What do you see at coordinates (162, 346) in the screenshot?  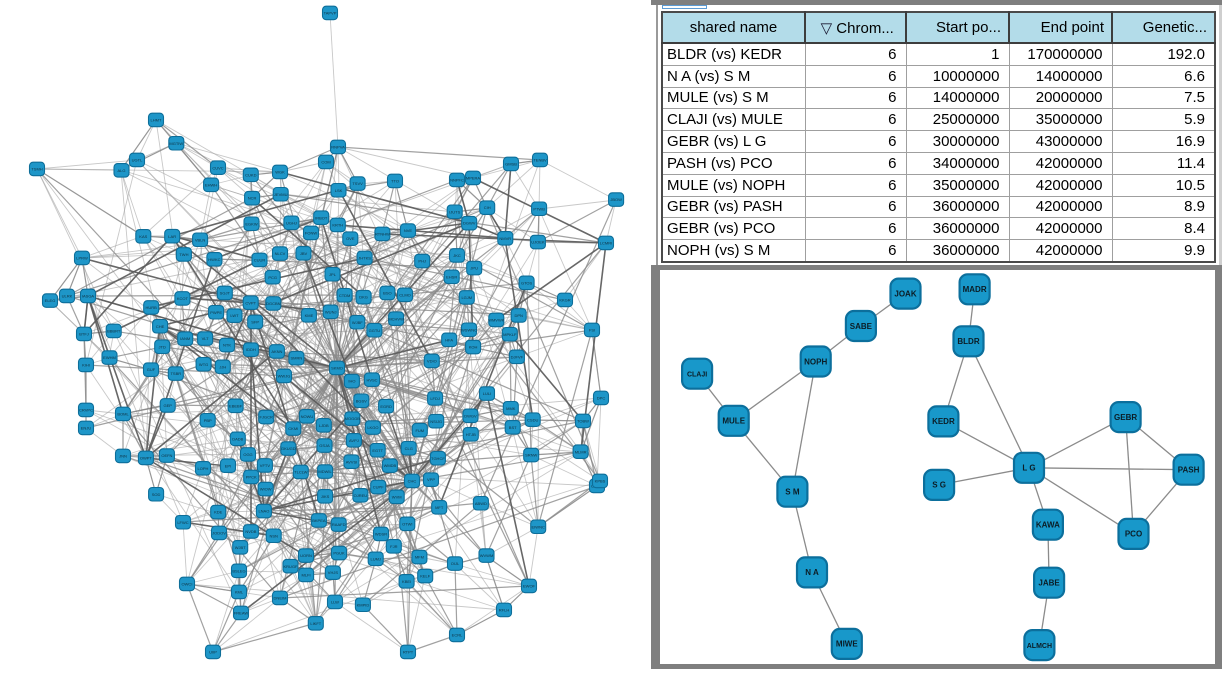 I see `svg-text: JTD` at bounding box center [162, 346].